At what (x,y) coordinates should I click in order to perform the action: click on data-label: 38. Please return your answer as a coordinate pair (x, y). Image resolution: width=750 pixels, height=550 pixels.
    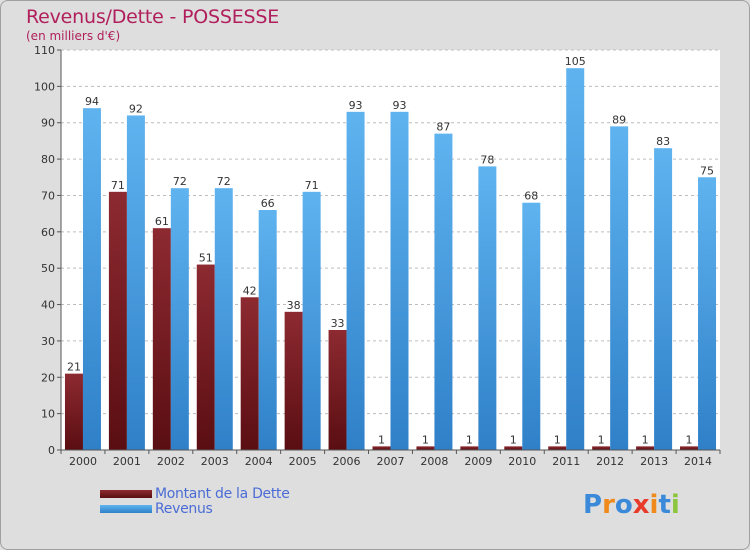
    Looking at the image, I should click on (294, 305).